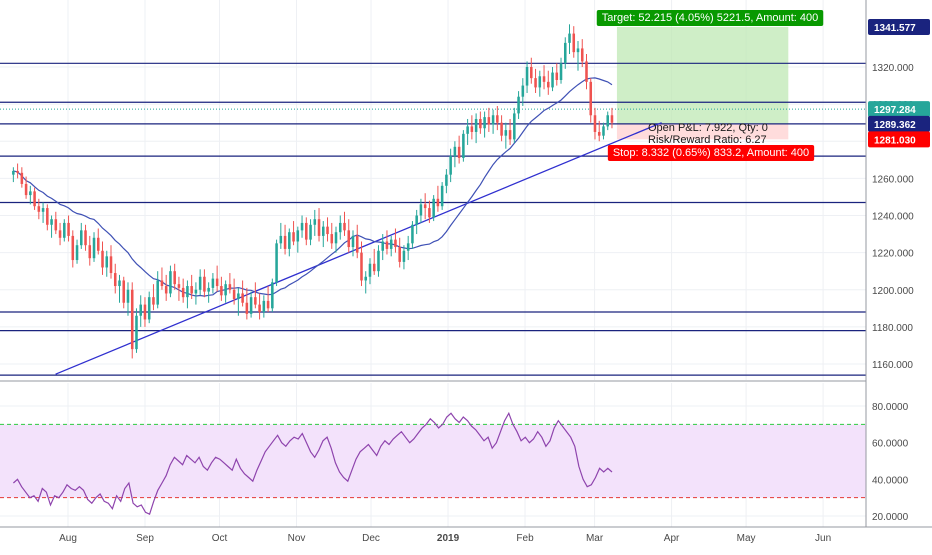  What do you see at coordinates (890, 407) in the screenshot?
I see `rsi-y-tick-label: 80.0000` at bounding box center [890, 407].